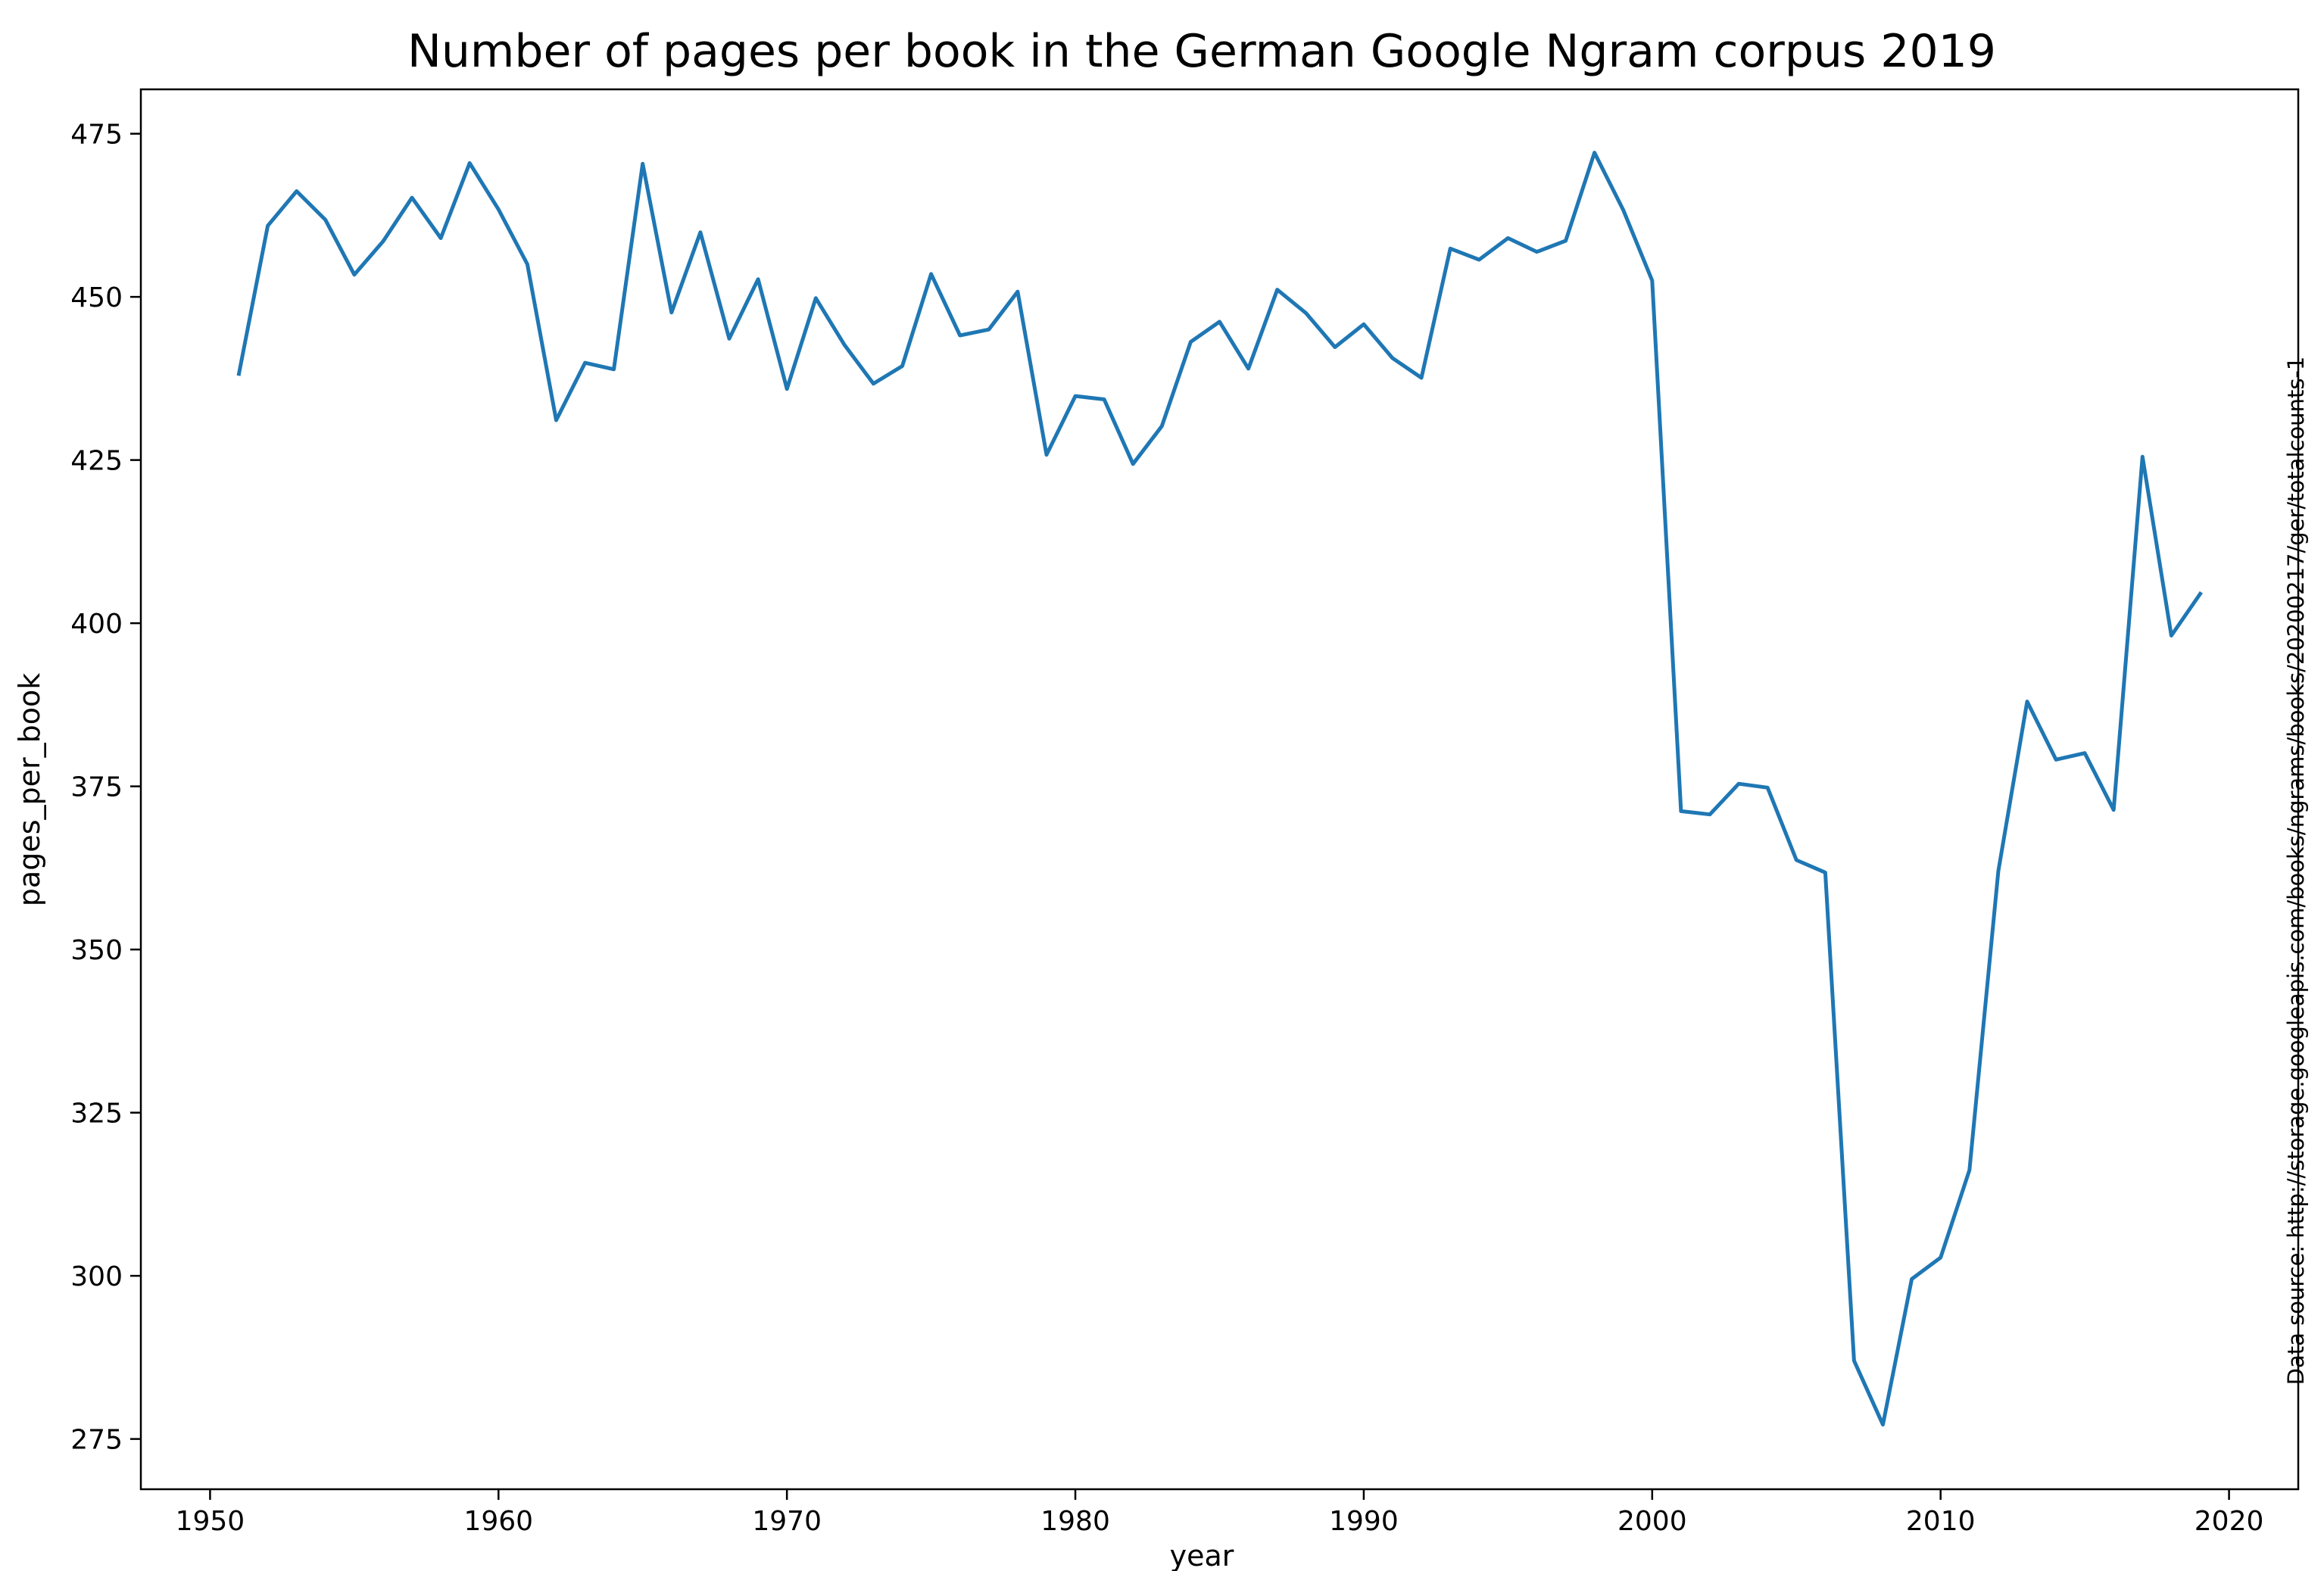 The width and height of the screenshot is (2324, 1571). What do you see at coordinates (96, 1114) in the screenshot?
I see `y-tick-label-325: 325` at bounding box center [96, 1114].